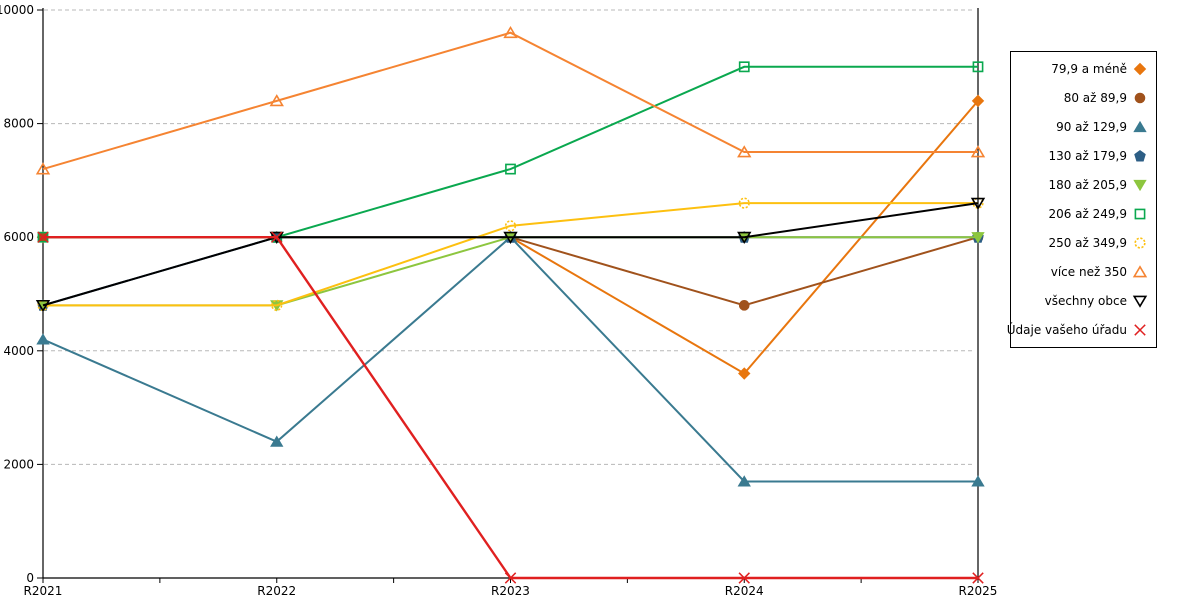  I want to click on legend-item: Údaje vašeho úřadu, so click(1077, 330).